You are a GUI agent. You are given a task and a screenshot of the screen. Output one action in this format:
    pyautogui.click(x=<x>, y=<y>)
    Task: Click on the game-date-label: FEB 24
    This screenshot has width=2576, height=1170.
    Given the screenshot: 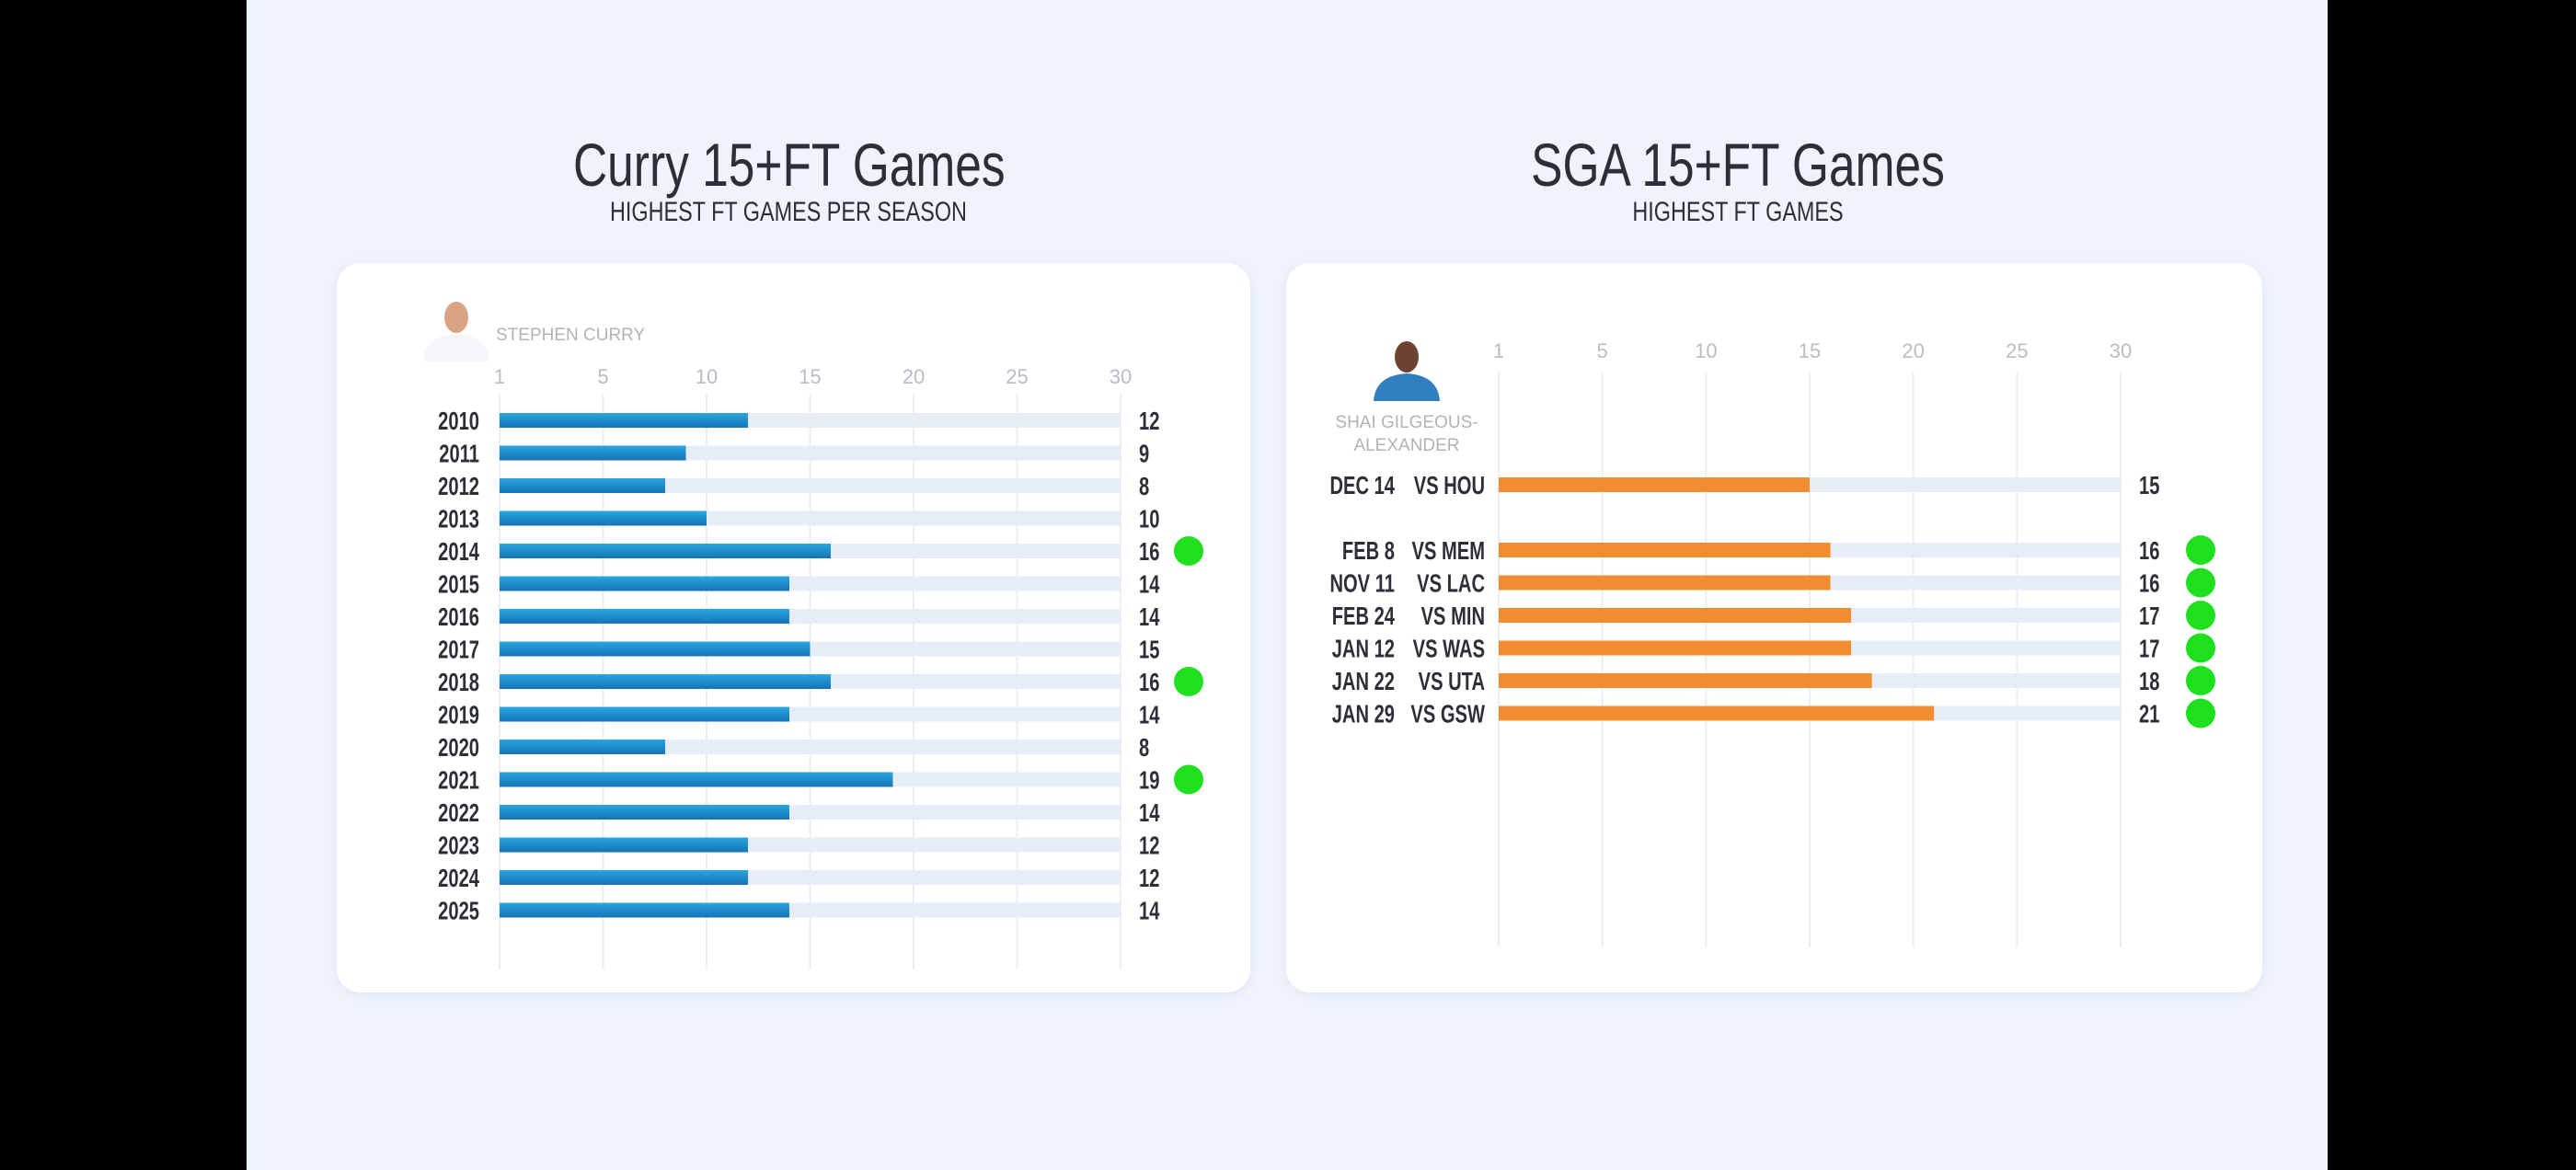 What is the action you would take?
    pyautogui.click(x=1364, y=616)
    